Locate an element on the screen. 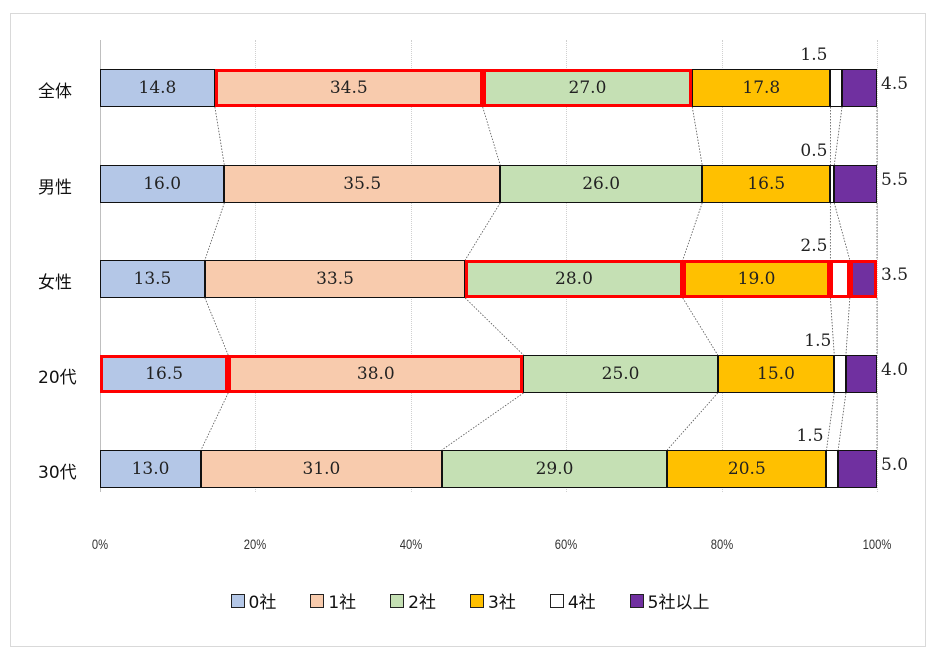 This screenshot has width=940, height=663. bar-segment-2社: 25.0 is located at coordinates (620, 374).